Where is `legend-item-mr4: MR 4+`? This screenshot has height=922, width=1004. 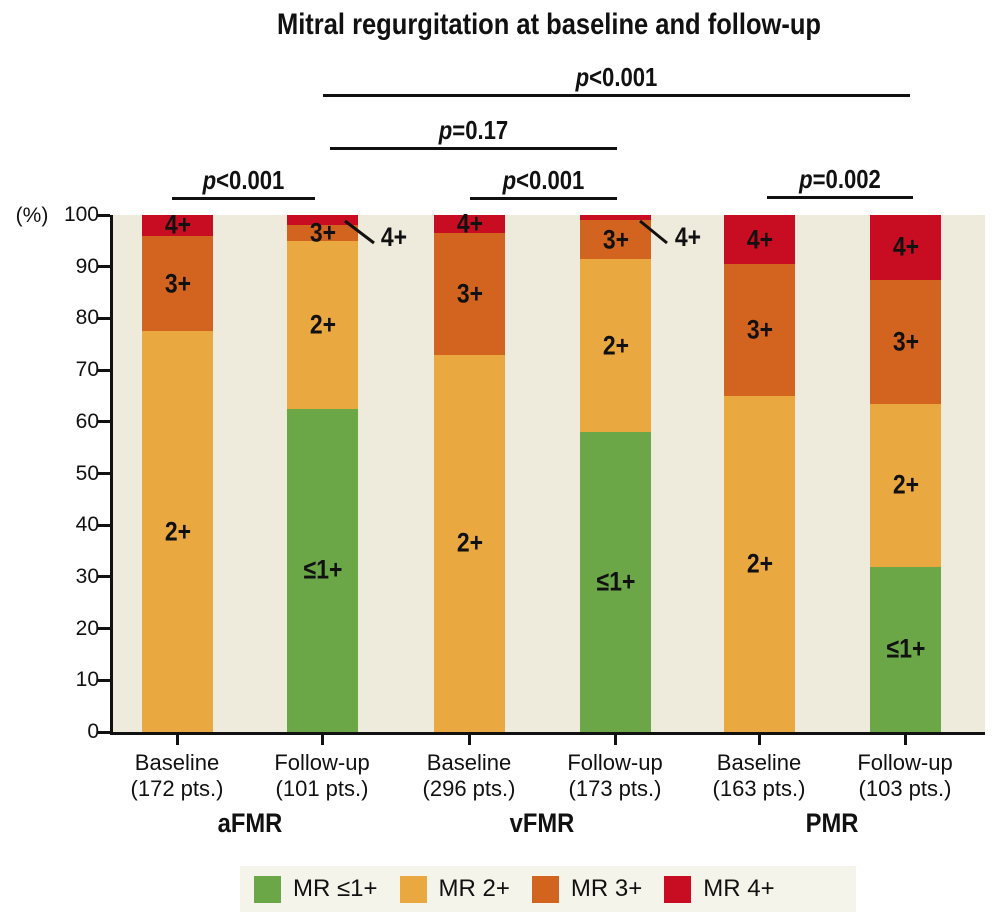
legend-item-mr4: MR 4+ is located at coordinates (719, 889).